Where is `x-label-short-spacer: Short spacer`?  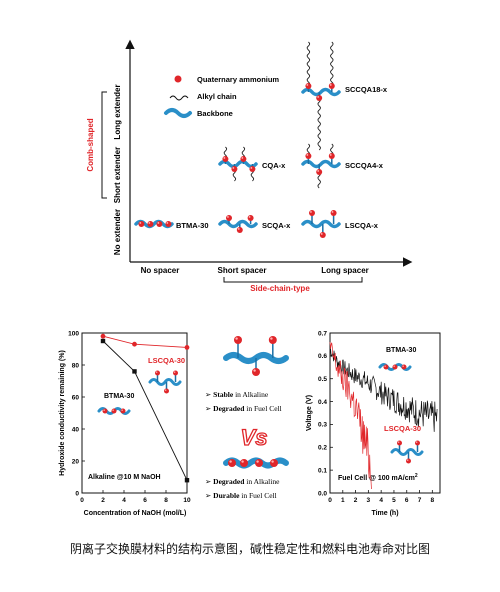
x-label-short-spacer: Short spacer is located at coordinates (242, 270).